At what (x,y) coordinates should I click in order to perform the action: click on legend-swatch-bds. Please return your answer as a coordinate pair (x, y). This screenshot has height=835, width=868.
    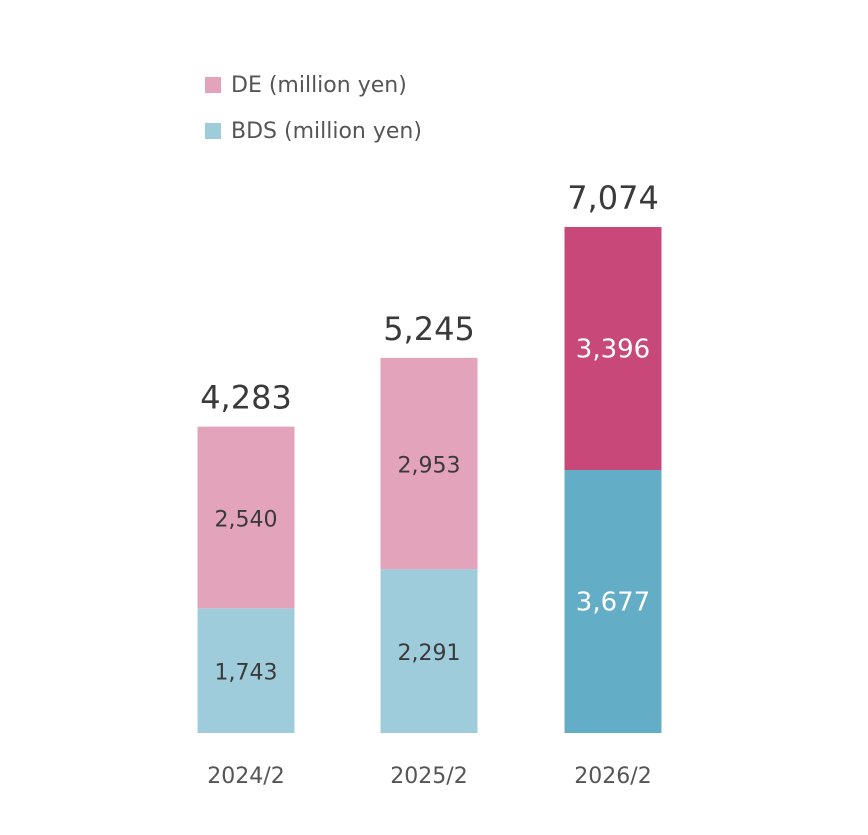
    Looking at the image, I should click on (213, 131).